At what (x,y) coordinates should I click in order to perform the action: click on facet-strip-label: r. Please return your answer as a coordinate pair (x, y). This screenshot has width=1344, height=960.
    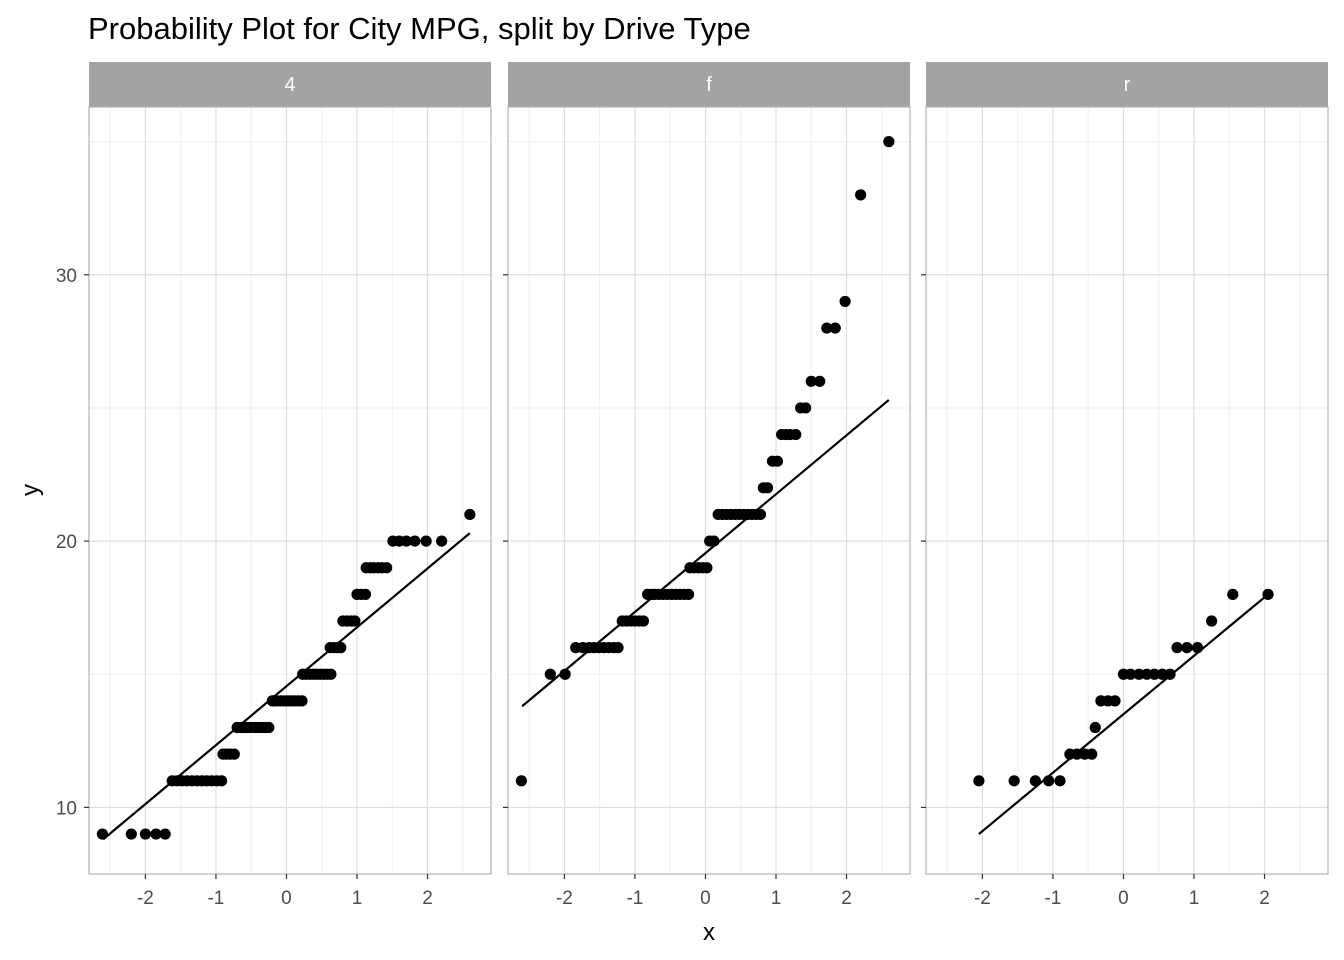
    Looking at the image, I should click on (1127, 85).